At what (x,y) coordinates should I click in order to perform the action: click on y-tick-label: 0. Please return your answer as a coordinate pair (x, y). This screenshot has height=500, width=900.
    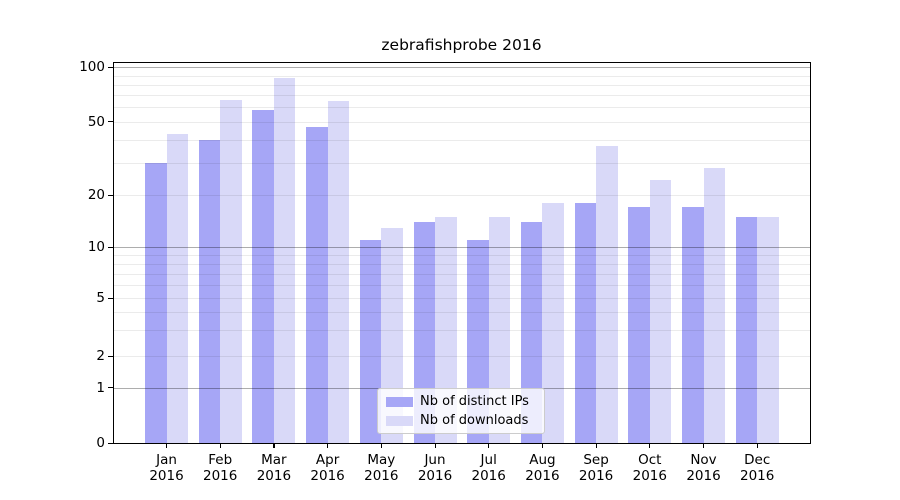
    Looking at the image, I should click on (100, 443).